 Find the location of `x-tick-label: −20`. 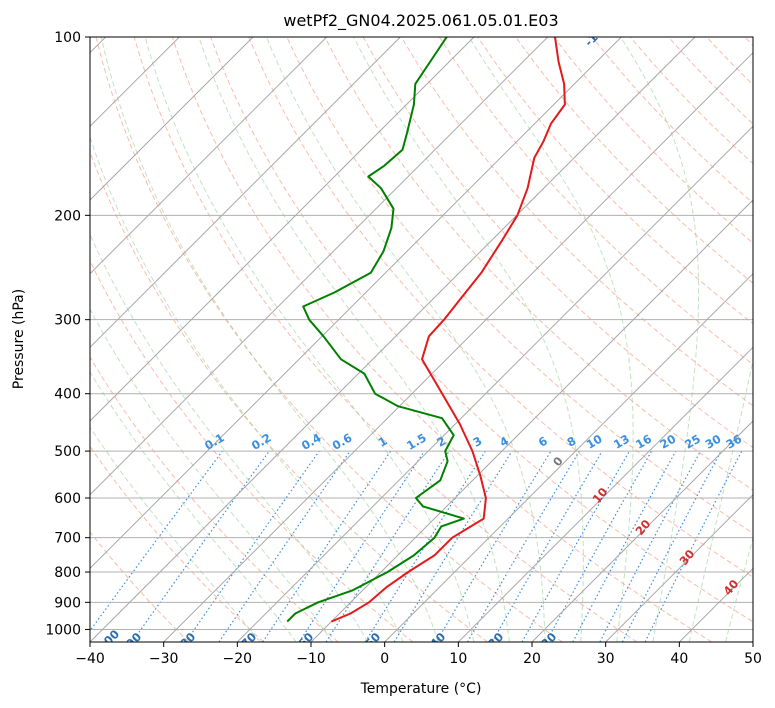

x-tick-label: −20 is located at coordinates (238, 659).